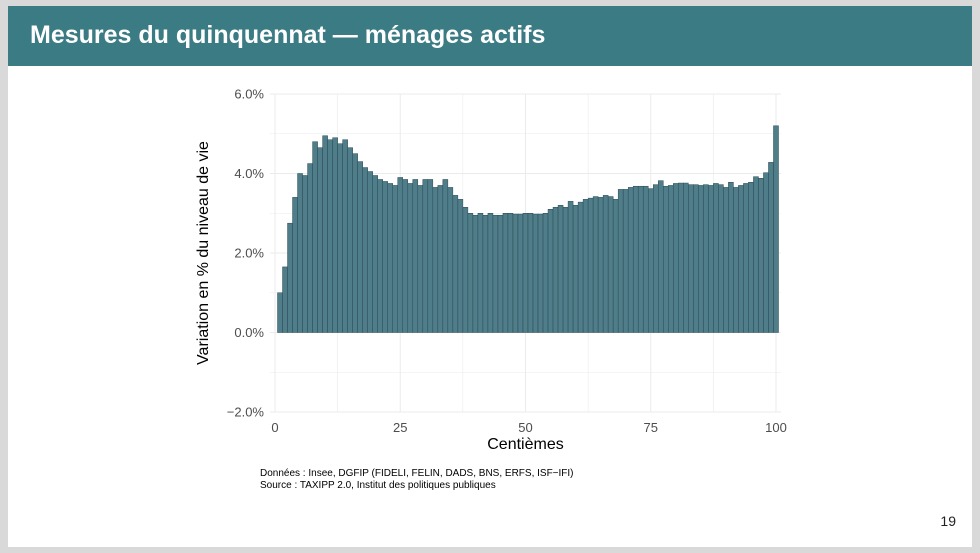 This screenshot has height=553, width=980. What do you see at coordinates (203, 253) in the screenshot?
I see `y-axis-title: Variation en % du niveau de vie` at bounding box center [203, 253].